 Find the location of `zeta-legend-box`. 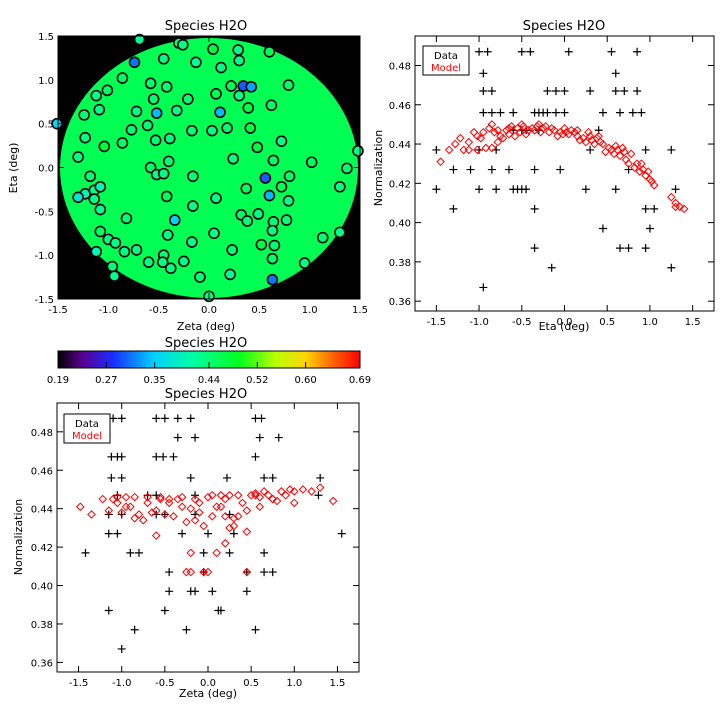

zeta-legend-box is located at coordinates (87, 428).